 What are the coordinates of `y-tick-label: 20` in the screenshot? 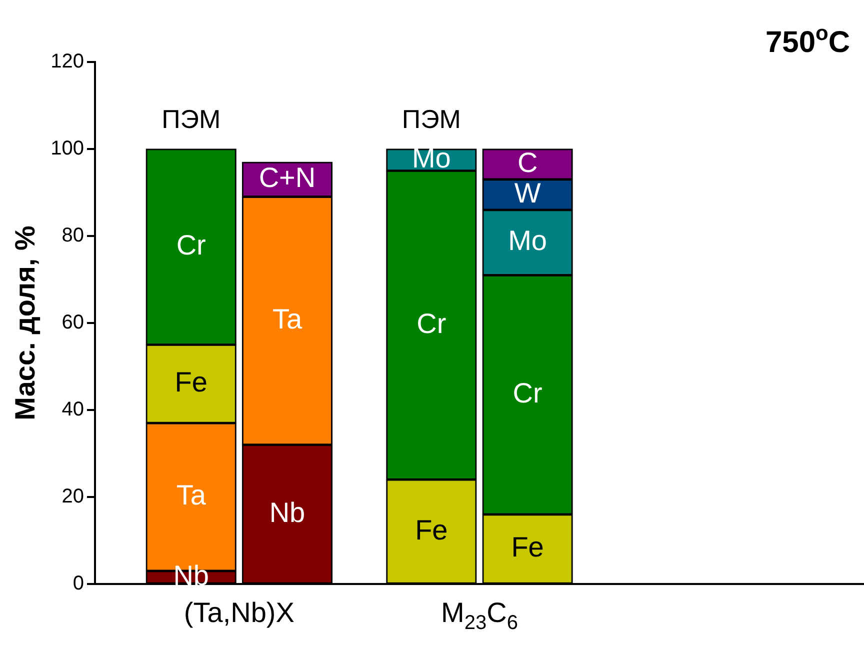 It's located at (73, 497).